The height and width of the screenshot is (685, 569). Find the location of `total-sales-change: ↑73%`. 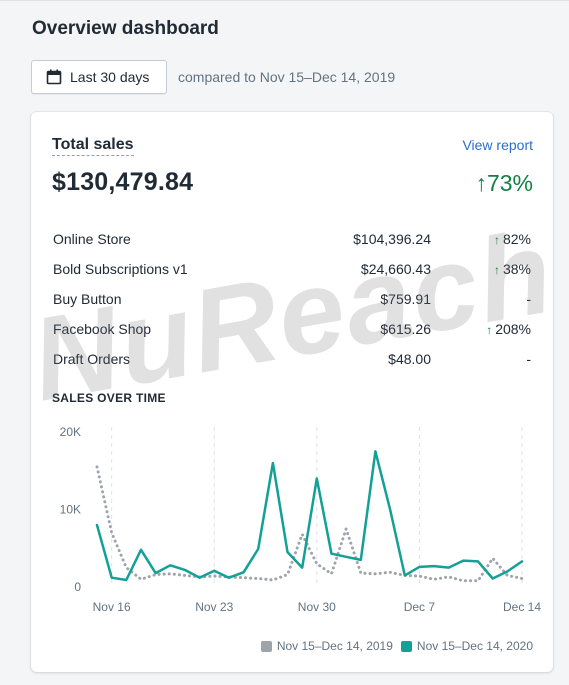

total-sales-change: ↑73% is located at coordinates (504, 183).